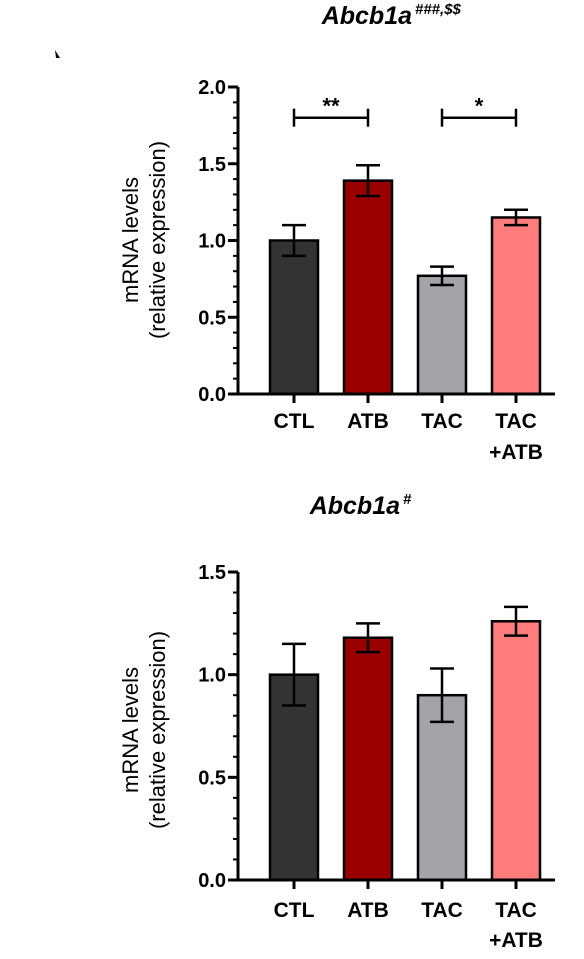  Describe the element at coordinates (407, 499) in the screenshot. I see `chart-title-superscript: #` at that location.